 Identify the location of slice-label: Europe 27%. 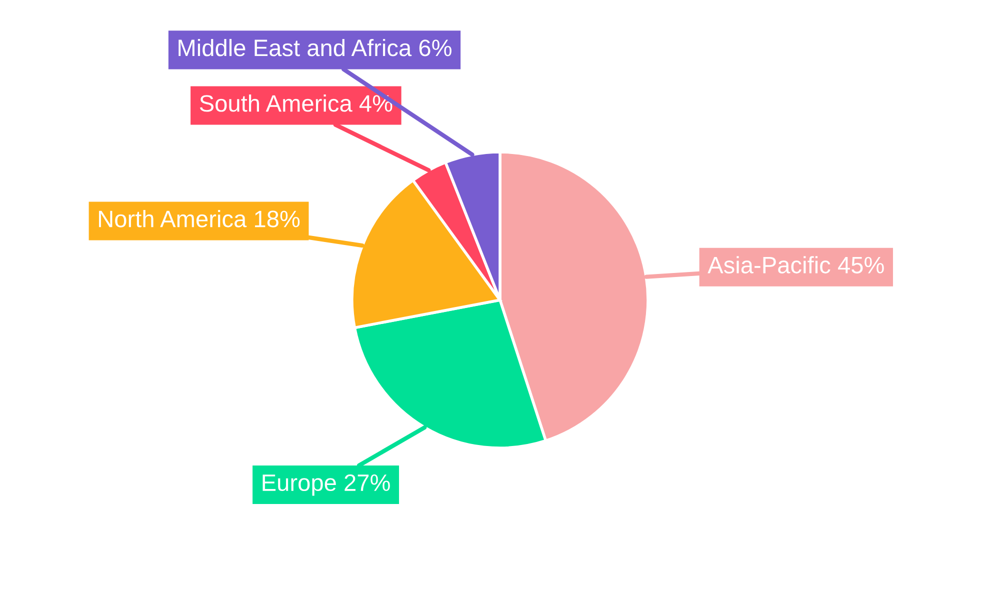
(326, 485).